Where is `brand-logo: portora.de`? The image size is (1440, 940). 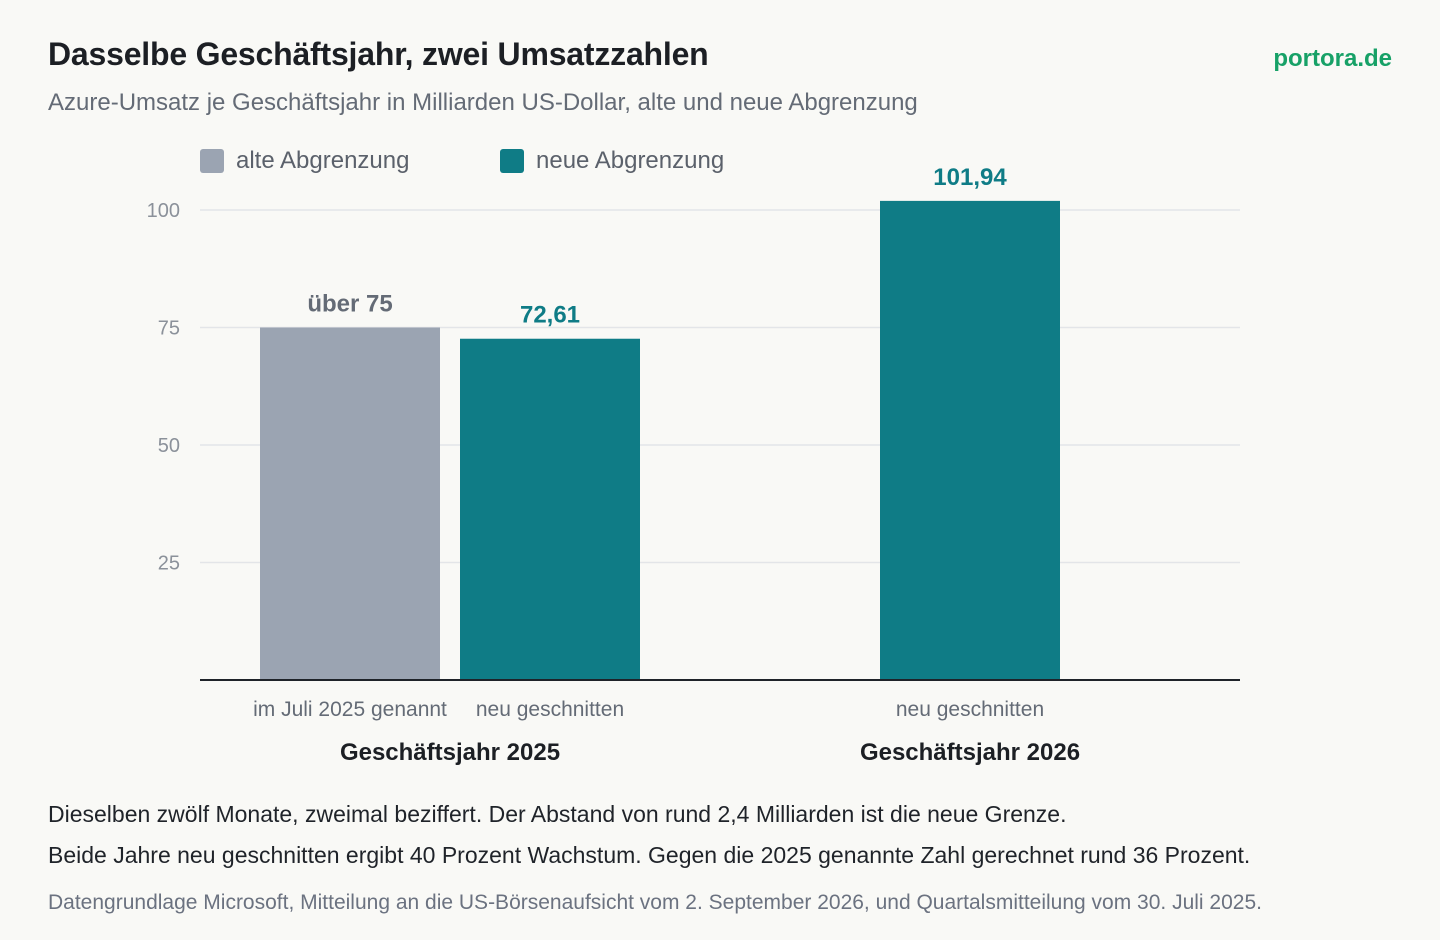 brand-logo: portora.de is located at coordinates (1332, 58).